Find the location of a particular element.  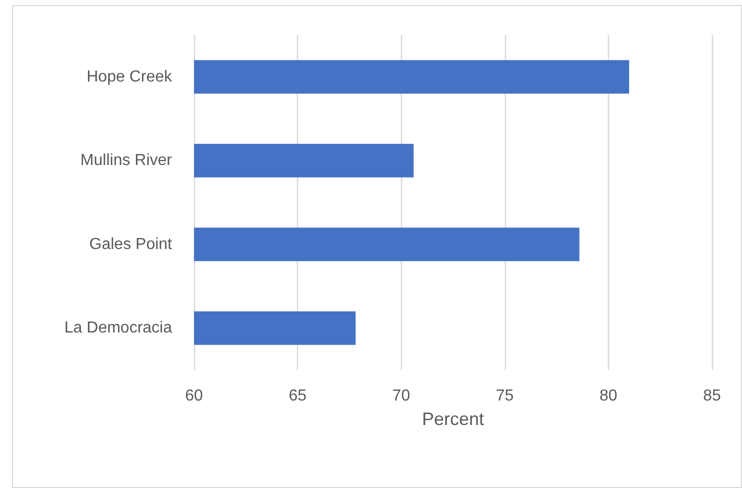

y-tick-label: Hope Creek is located at coordinates (129, 77).